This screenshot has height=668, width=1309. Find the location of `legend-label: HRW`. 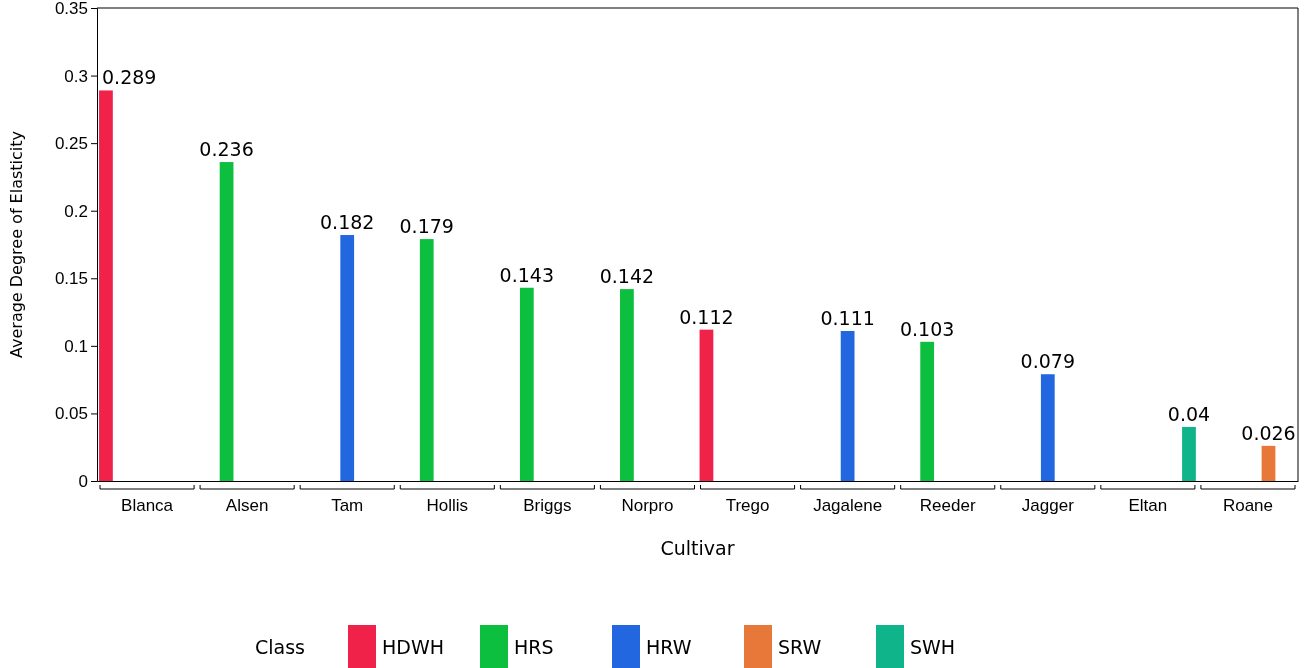

legend-label: HRW is located at coordinates (669, 647).